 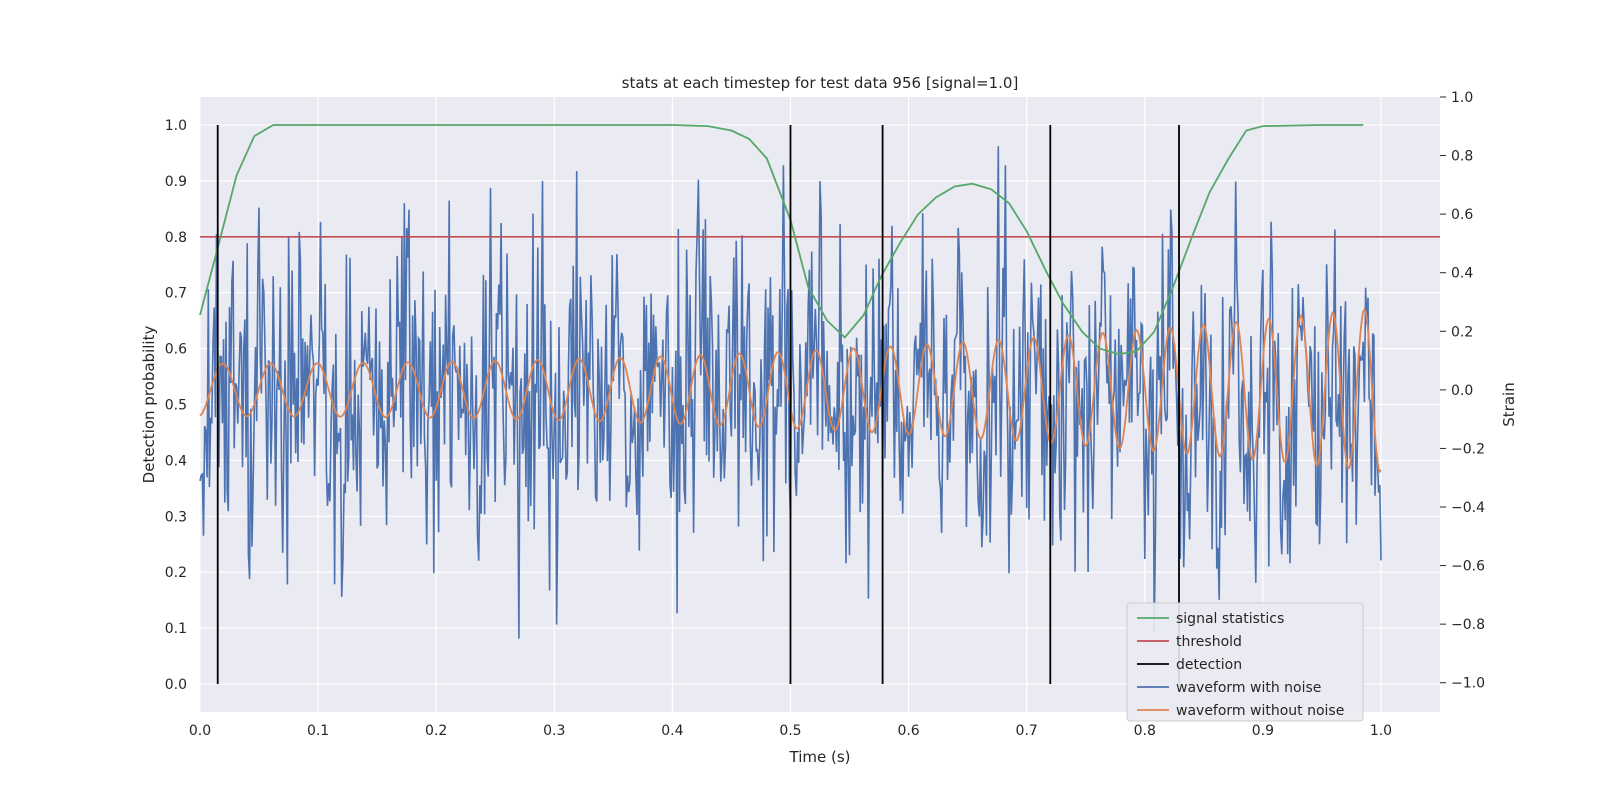 What do you see at coordinates (1209, 642) in the screenshot?
I see `legend-label: threshold` at bounding box center [1209, 642].